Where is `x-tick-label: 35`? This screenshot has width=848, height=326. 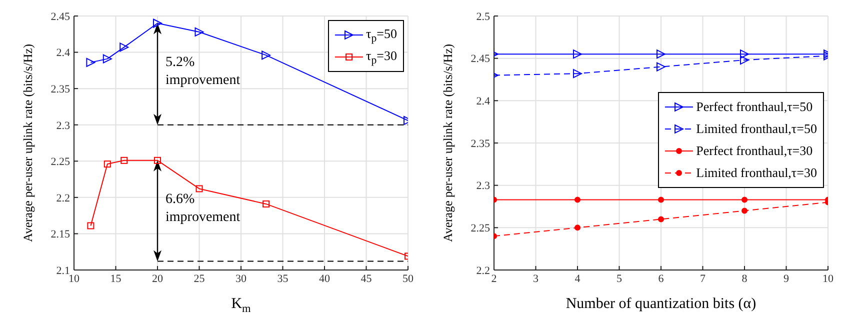 x-tick-label: 35 is located at coordinates (283, 278).